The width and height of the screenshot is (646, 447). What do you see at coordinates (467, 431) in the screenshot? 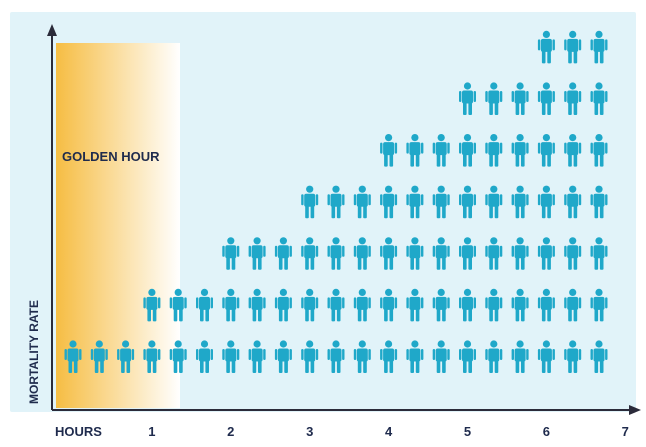
I see `x-tick-label: 5` at bounding box center [467, 431].